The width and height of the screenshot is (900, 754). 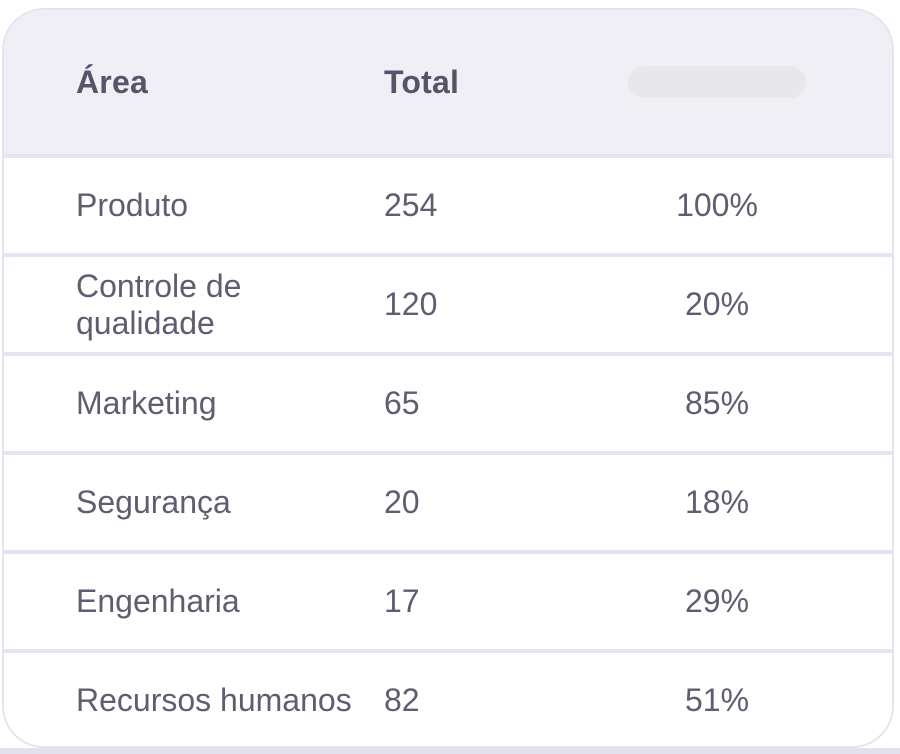 What do you see at coordinates (717, 304) in the screenshot?
I see `percent-cell: 20%` at bounding box center [717, 304].